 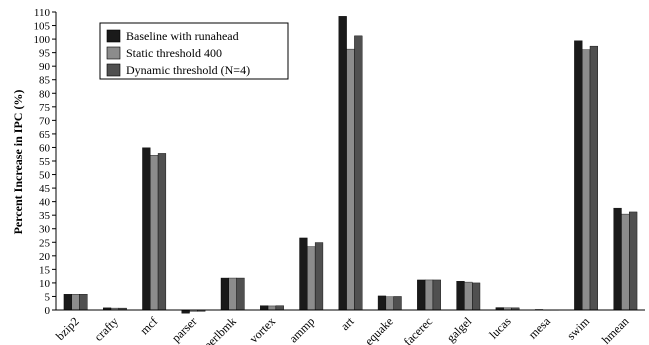 What do you see at coordinates (45, 284) in the screenshot?
I see `y-tick-label: 10` at bounding box center [45, 284].